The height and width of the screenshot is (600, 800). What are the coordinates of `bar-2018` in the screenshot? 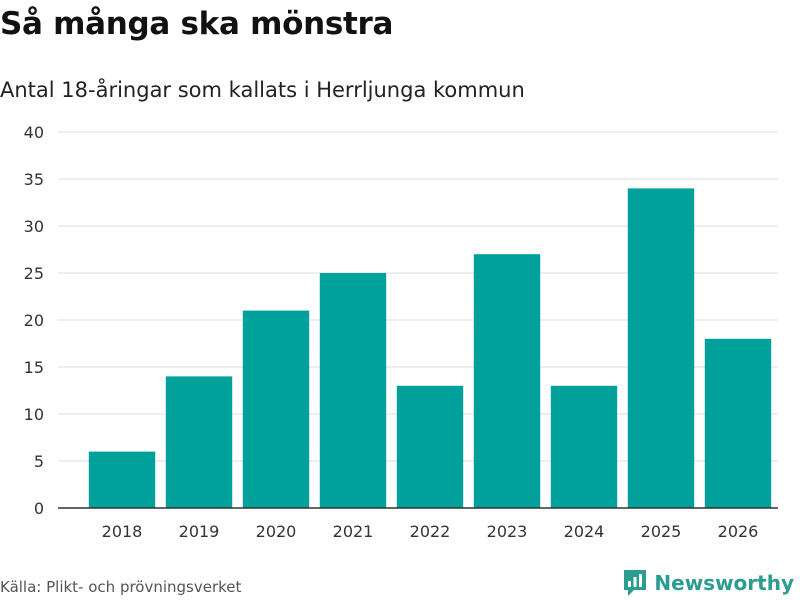 It's located at (122, 479).